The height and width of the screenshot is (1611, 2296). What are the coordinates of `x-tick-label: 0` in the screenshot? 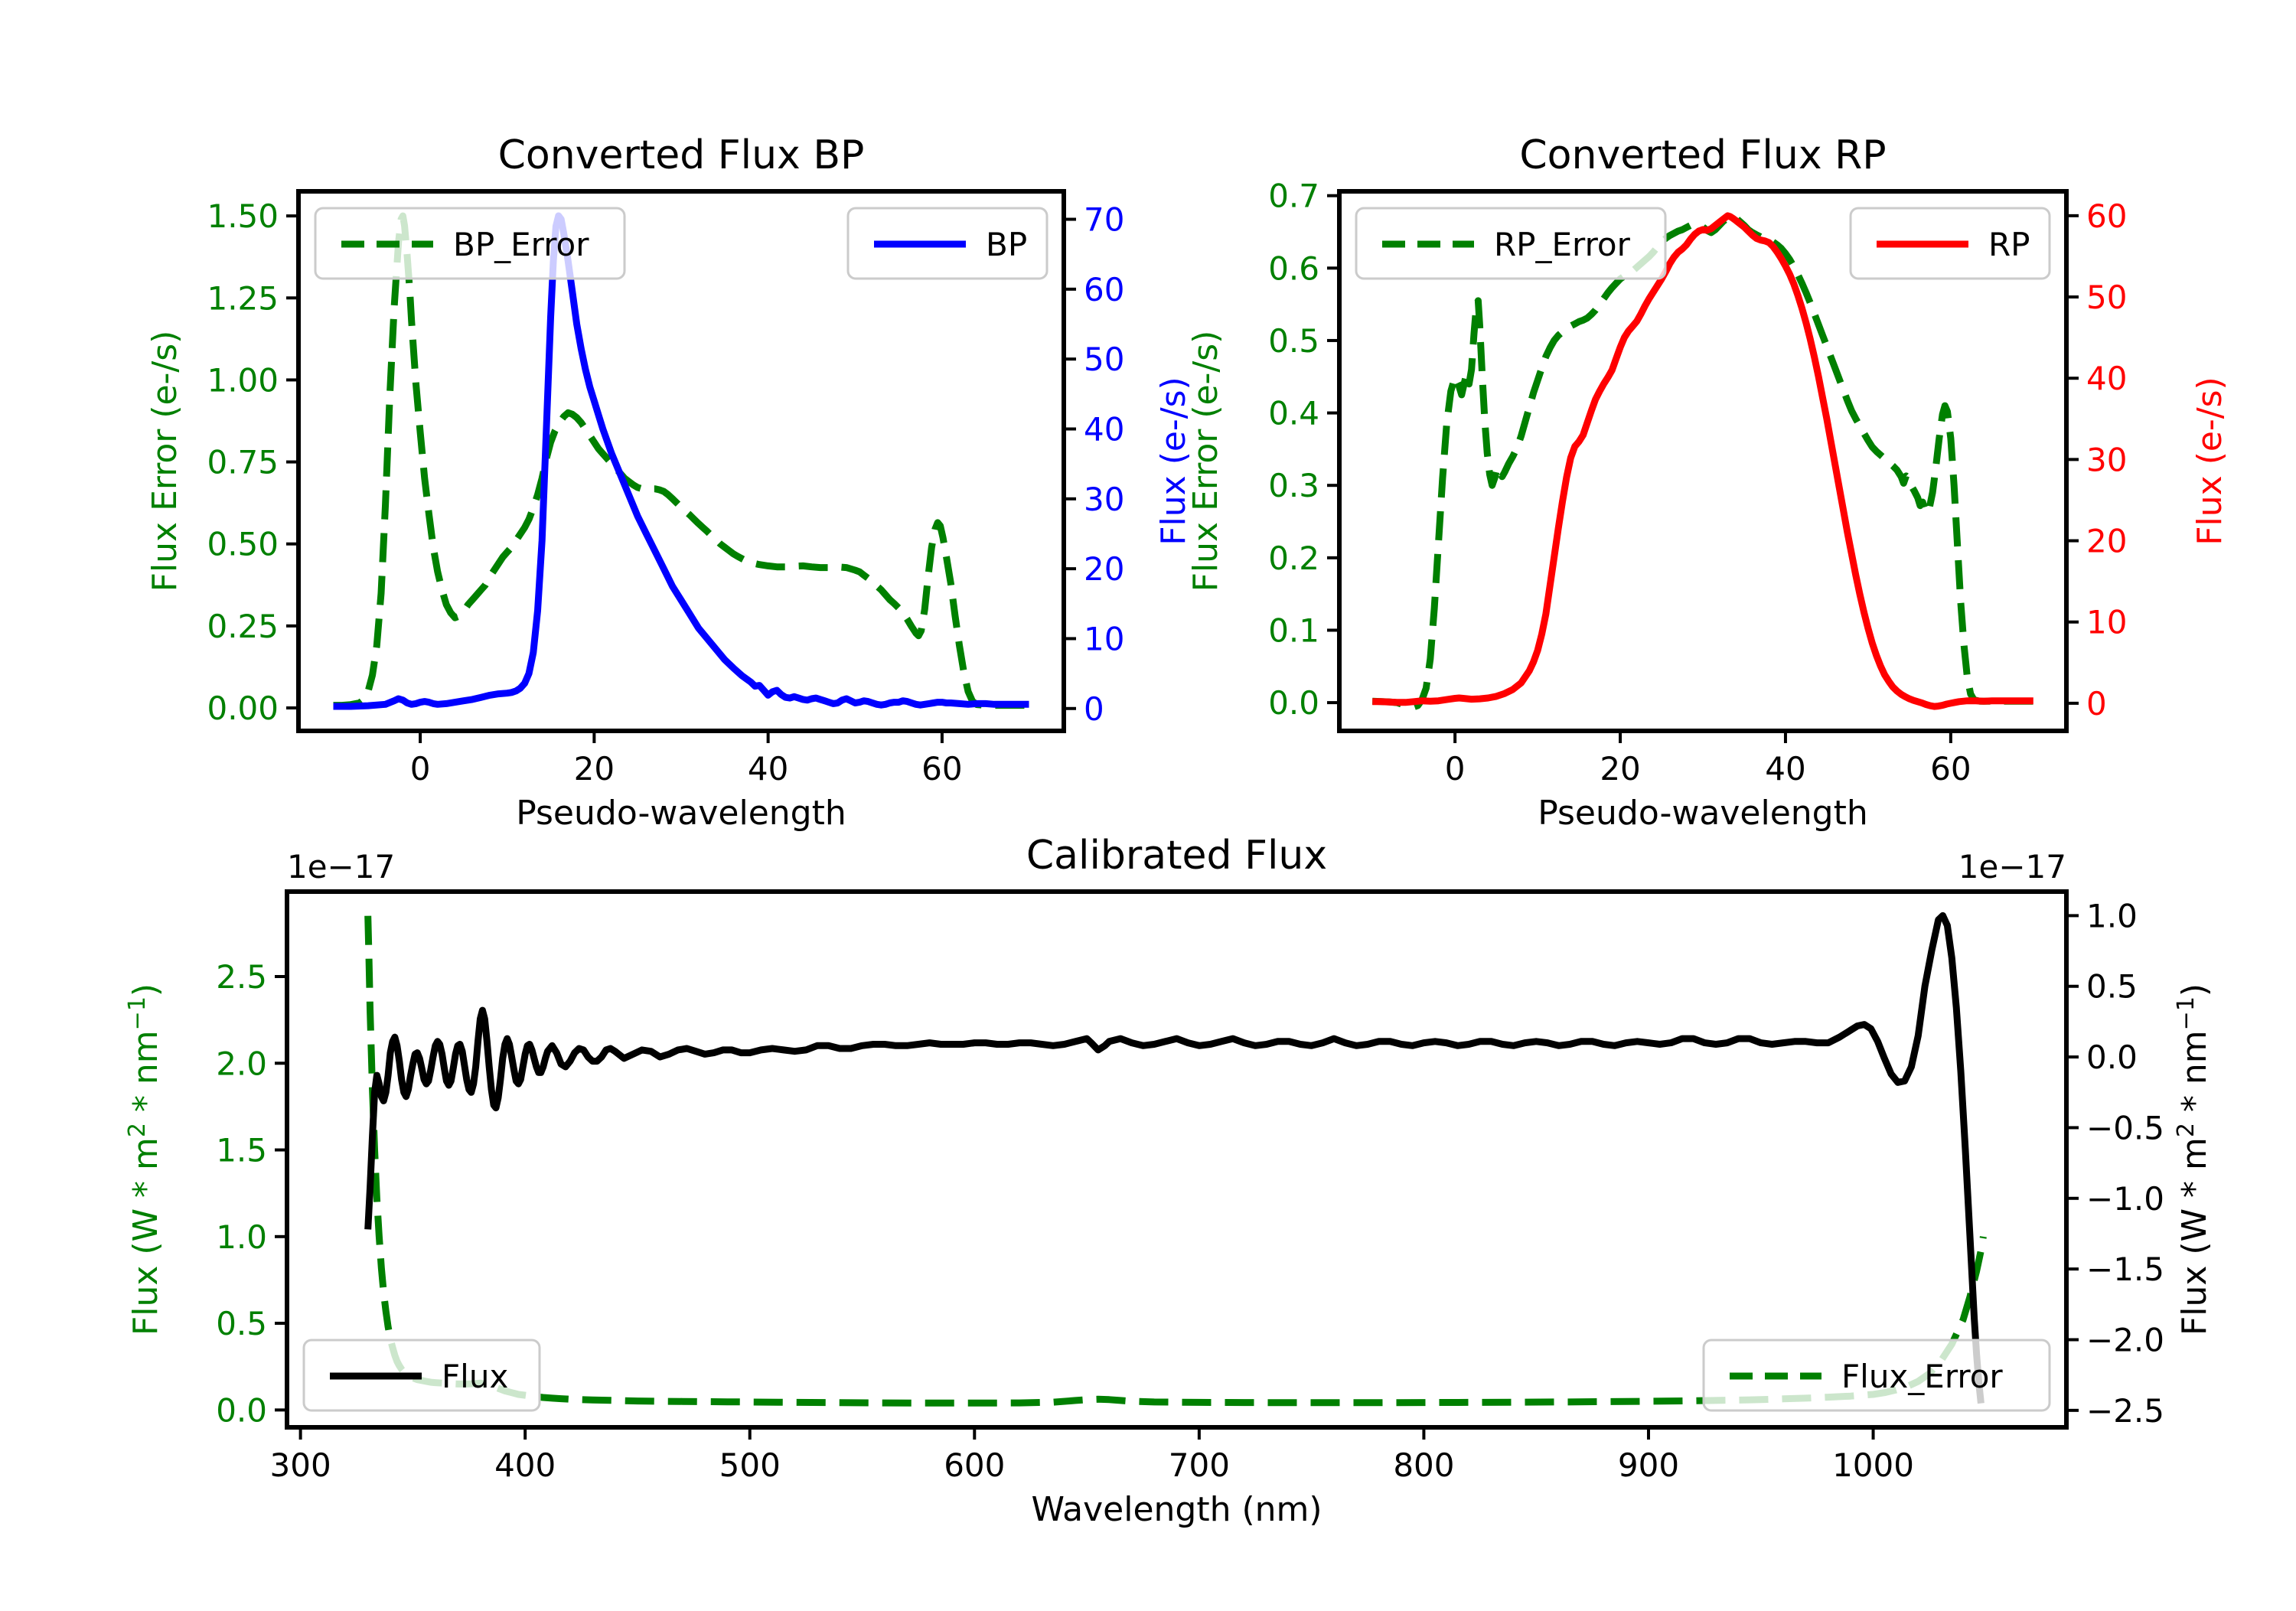 It's located at (1455, 769).